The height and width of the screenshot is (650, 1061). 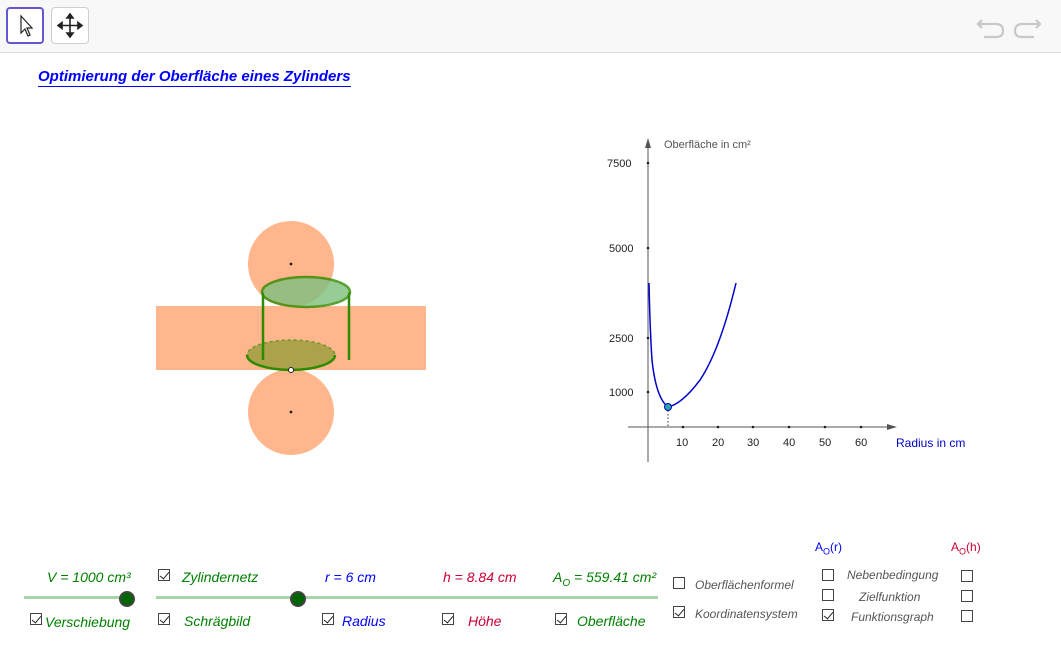 I want to click on cylinder-net-figure, so click(x=291, y=338).